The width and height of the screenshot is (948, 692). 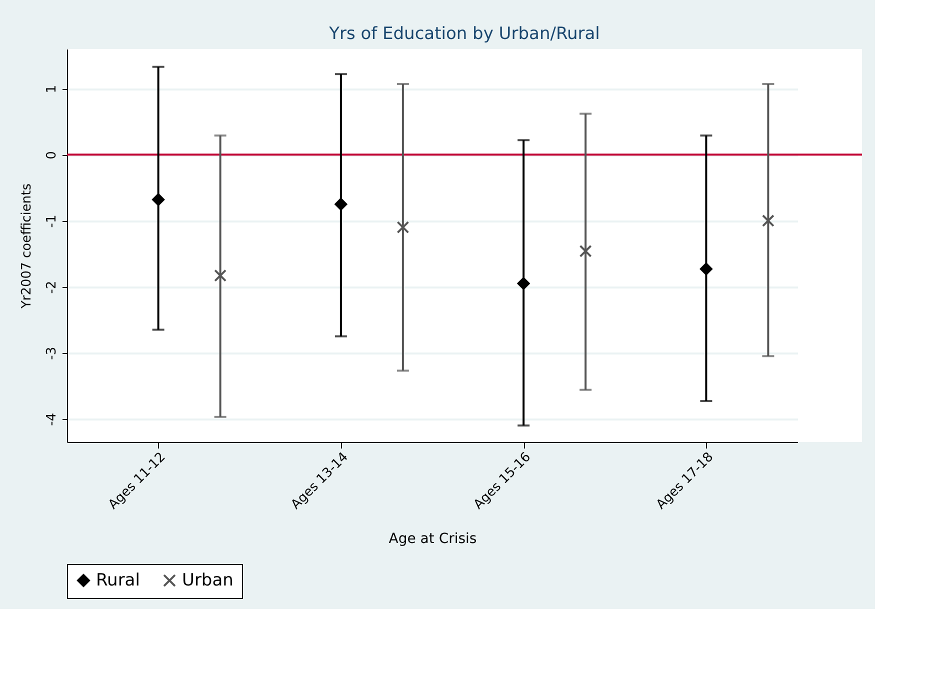 What do you see at coordinates (52, 353) in the screenshot?
I see `y-tick-label: -3` at bounding box center [52, 353].